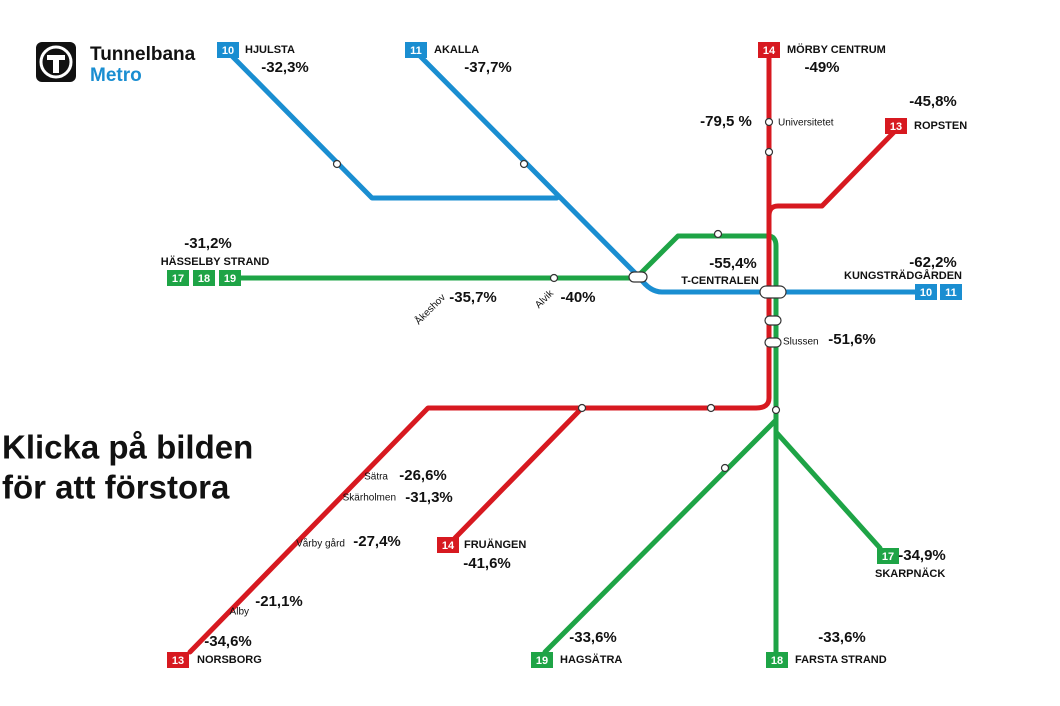  I want to click on ridership-change: -40%, so click(577, 297).